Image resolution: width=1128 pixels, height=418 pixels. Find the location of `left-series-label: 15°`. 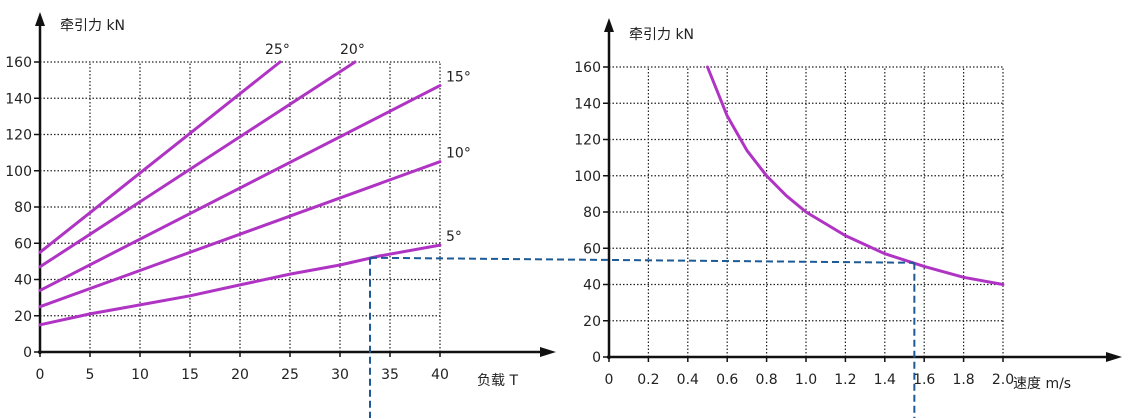

left-series-label: 15° is located at coordinates (458, 78).